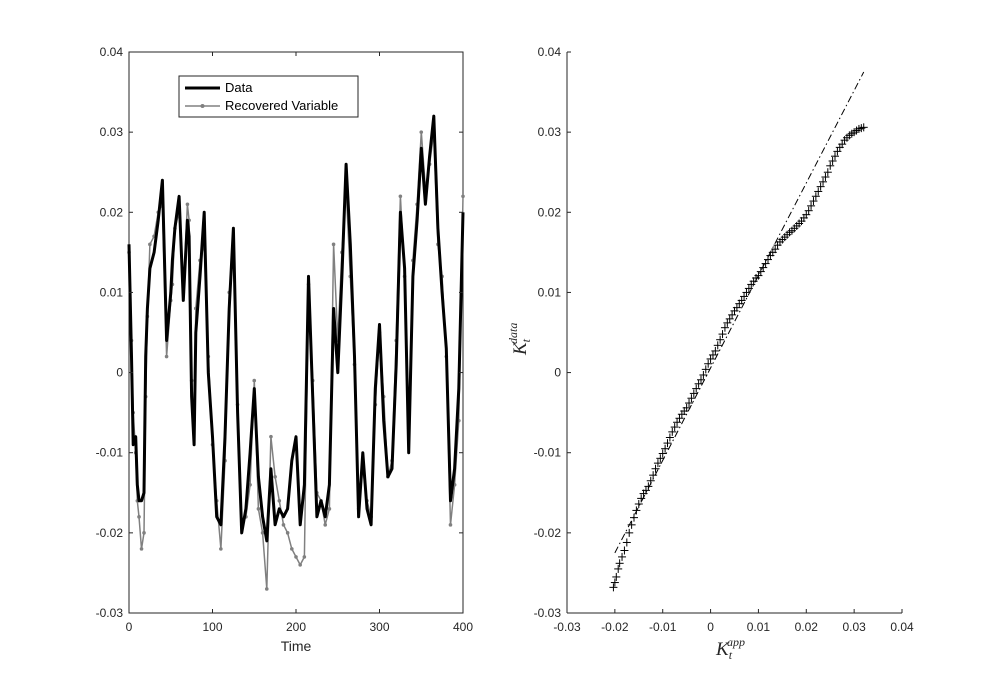 The image size is (997, 689). What do you see at coordinates (520, 348) in the screenshot?
I see `y-label-base: K` at bounding box center [520, 348].